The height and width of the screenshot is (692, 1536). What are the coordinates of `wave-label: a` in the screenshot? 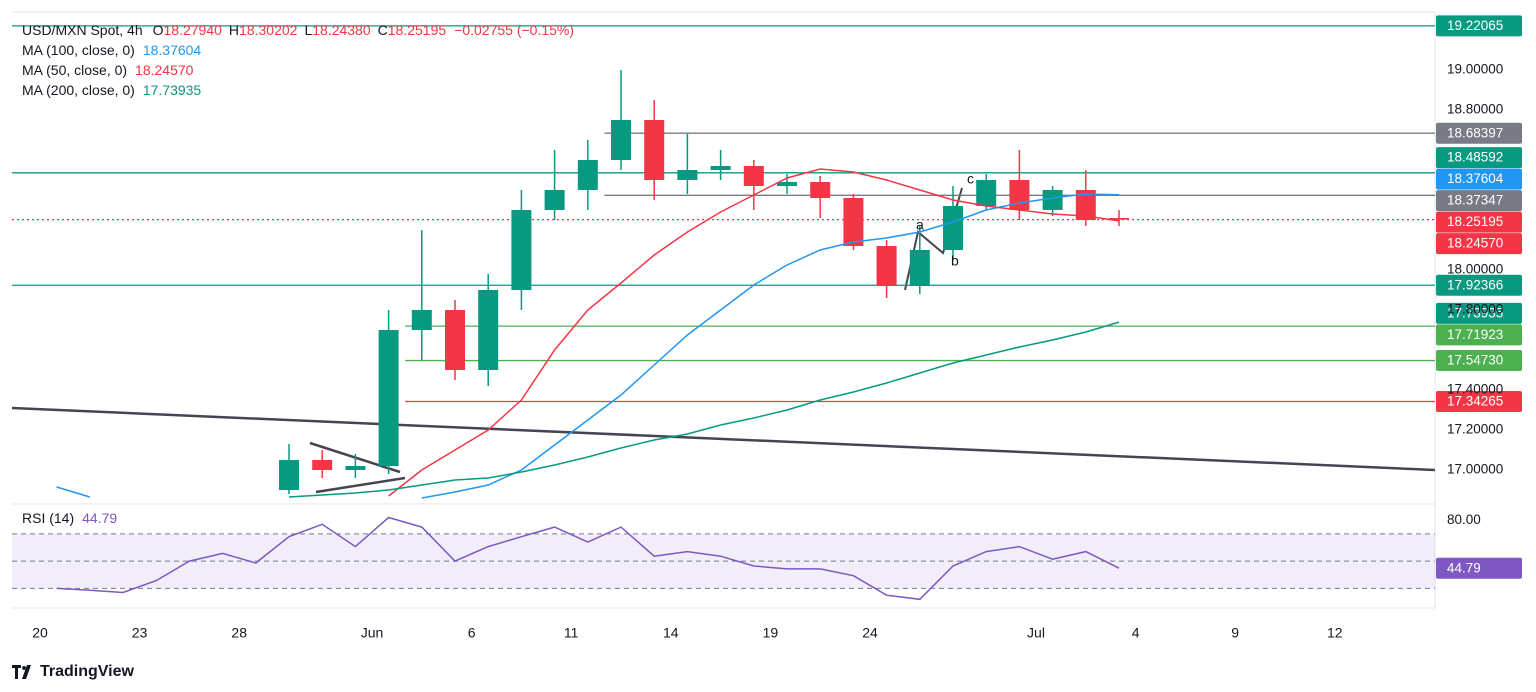 It's located at (920, 225).